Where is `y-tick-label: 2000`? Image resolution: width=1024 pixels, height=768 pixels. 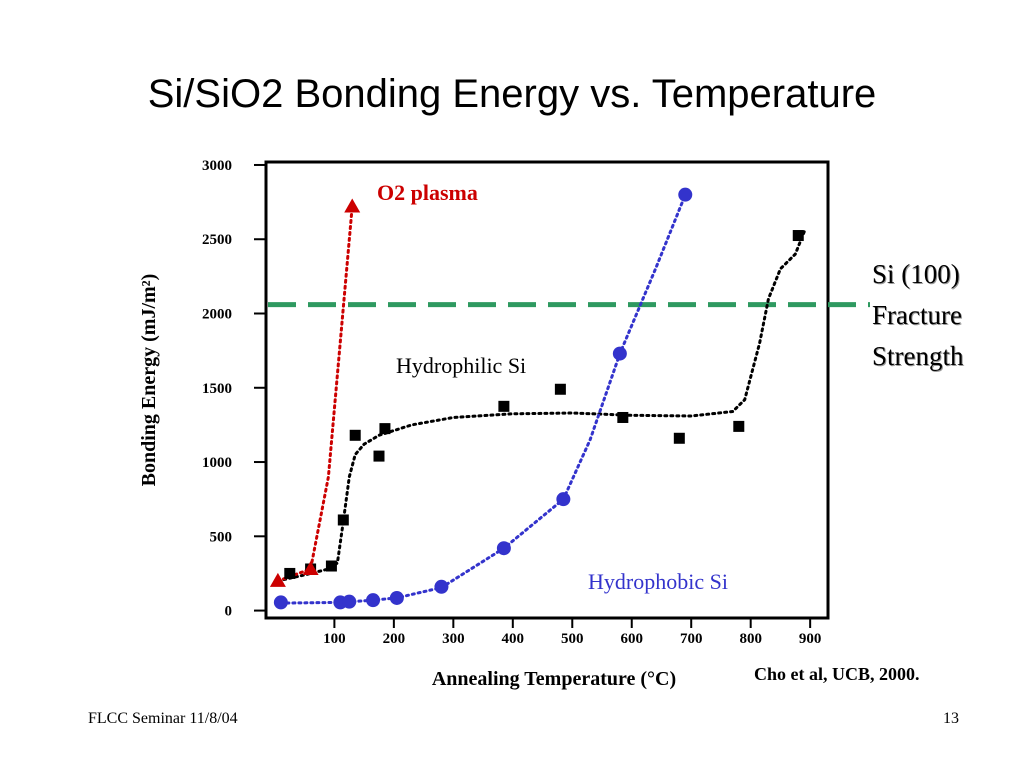 y-tick-label: 2000 is located at coordinates (217, 315).